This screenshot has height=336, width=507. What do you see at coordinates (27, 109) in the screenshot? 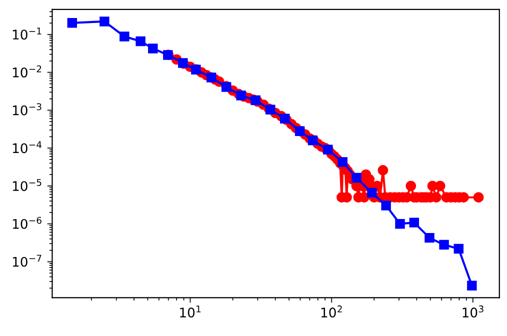
I see `y-tick-label: 10$^{−3}$` at bounding box center [27, 109].